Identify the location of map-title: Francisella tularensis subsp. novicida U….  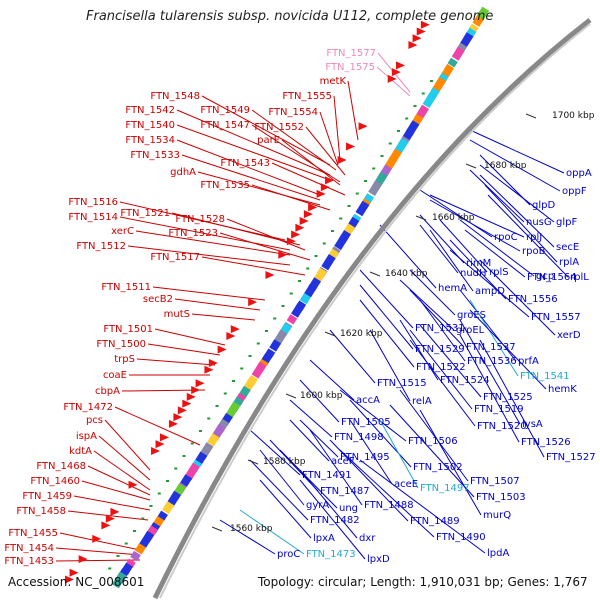
(290, 16).